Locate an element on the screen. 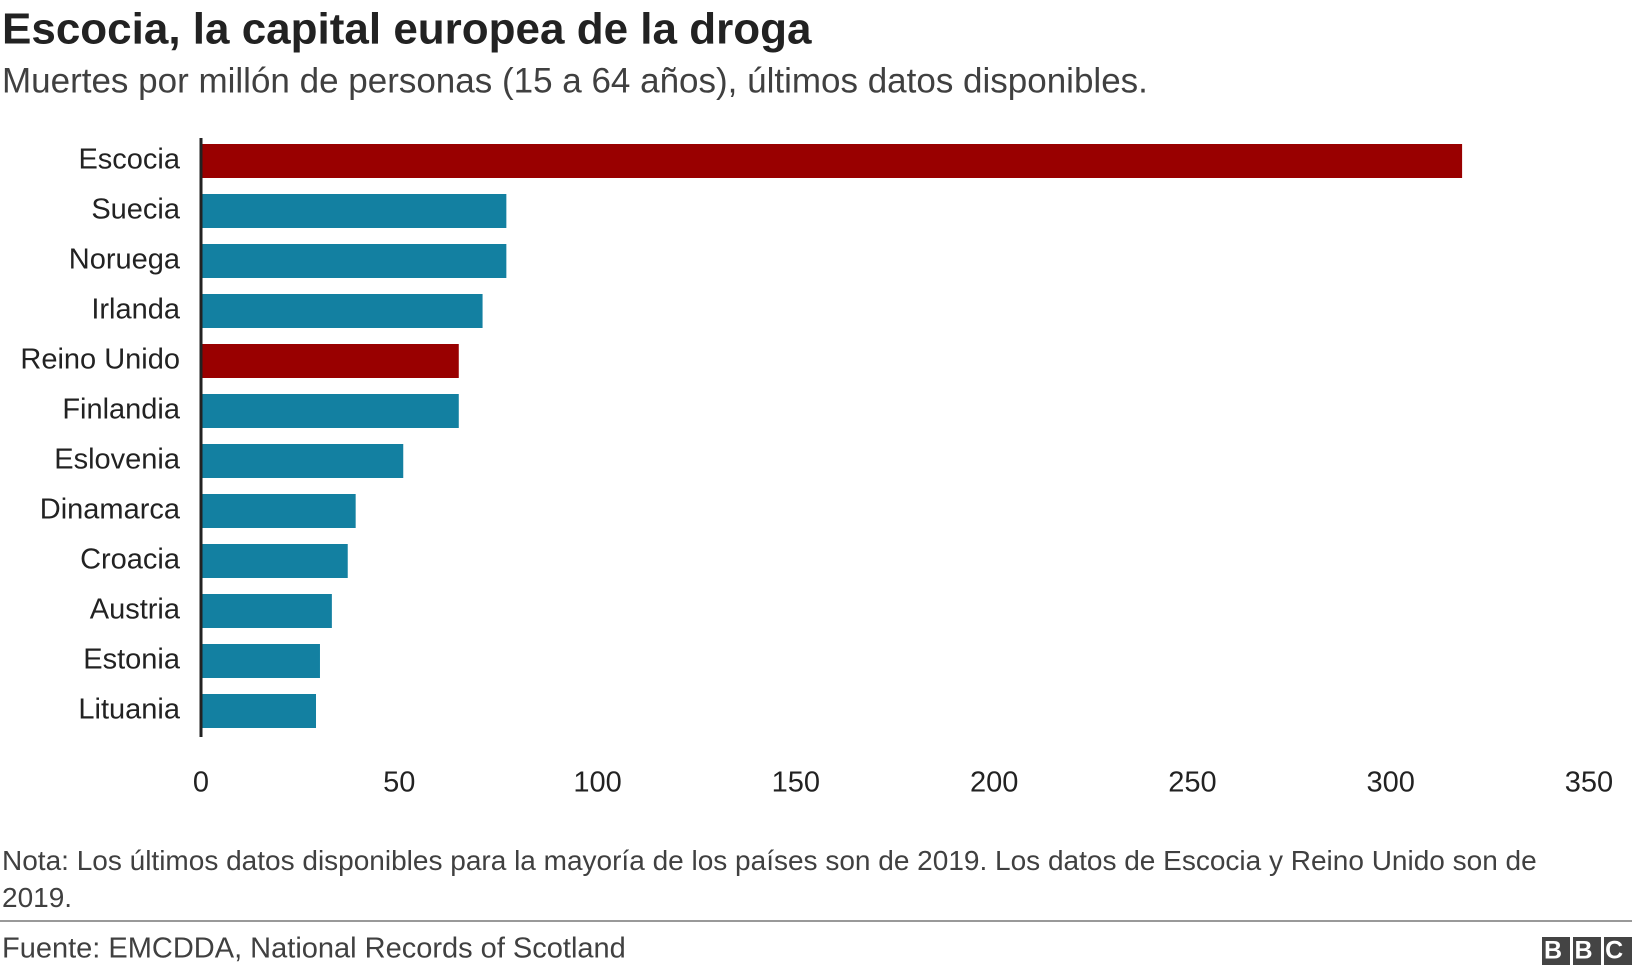 Image resolution: width=1632 pixels, height=976 pixels. x-tick-label: 350 is located at coordinates (1589, 783).